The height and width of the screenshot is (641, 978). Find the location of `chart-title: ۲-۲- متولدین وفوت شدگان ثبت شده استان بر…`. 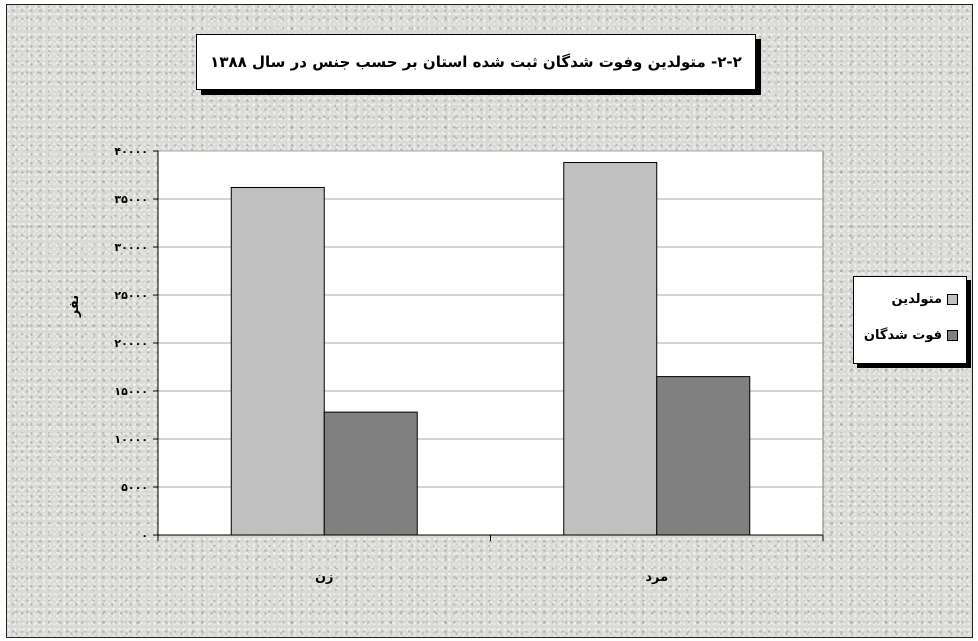

chart-title: ۲-۲- متولدین وفوت شدگان ثبت شده استان بر… is located at coordinates (476, 62).